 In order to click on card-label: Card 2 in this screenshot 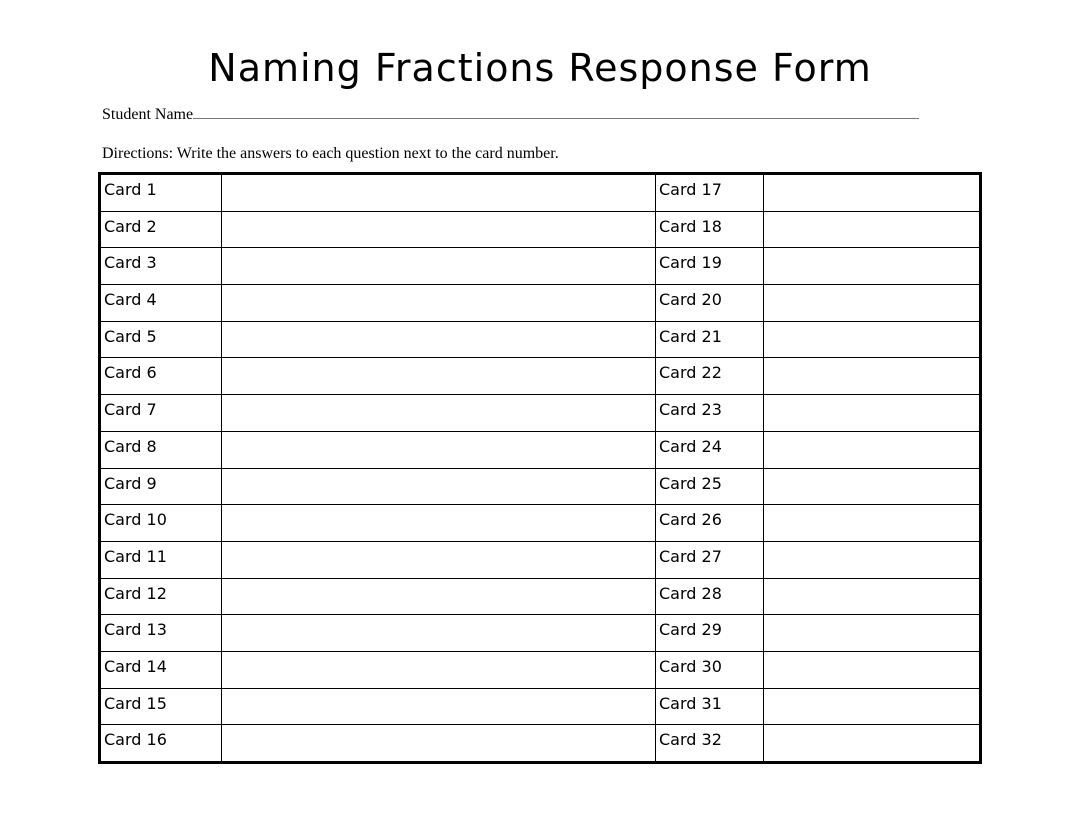, I will do `click(160, 229)`.